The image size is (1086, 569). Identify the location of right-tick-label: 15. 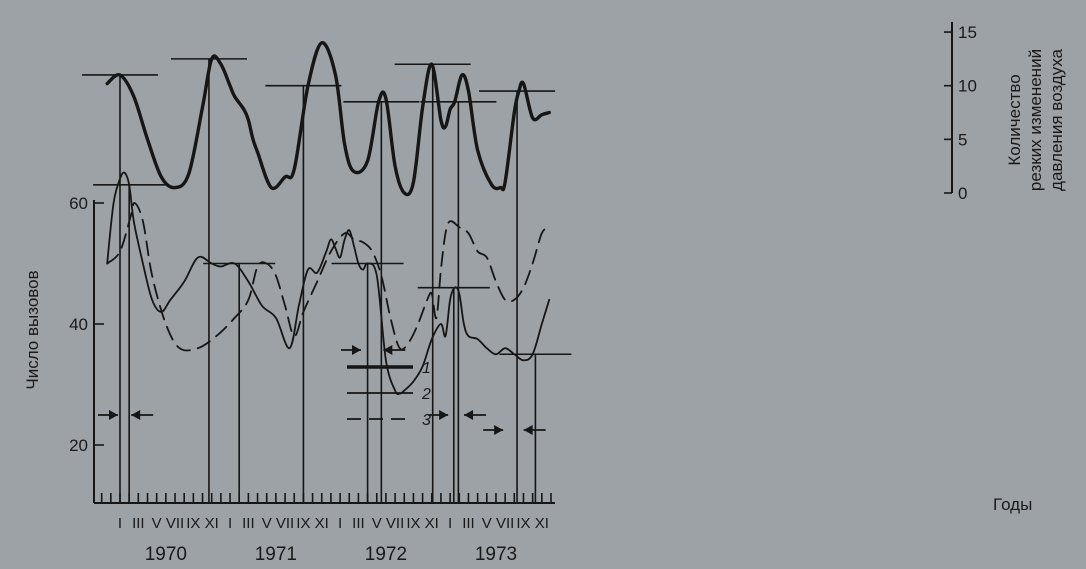
(967, 32).